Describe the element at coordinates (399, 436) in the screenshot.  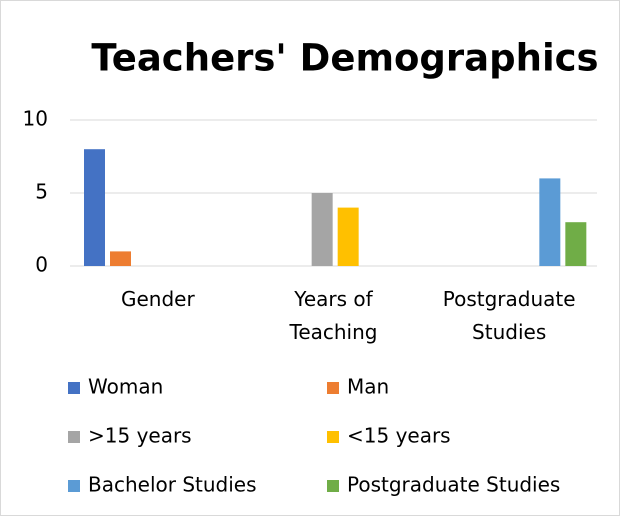
I see `legend-label: <15 years` at that location.